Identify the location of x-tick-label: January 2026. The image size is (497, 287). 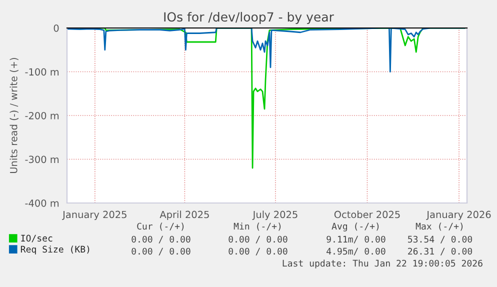
(458, 215).